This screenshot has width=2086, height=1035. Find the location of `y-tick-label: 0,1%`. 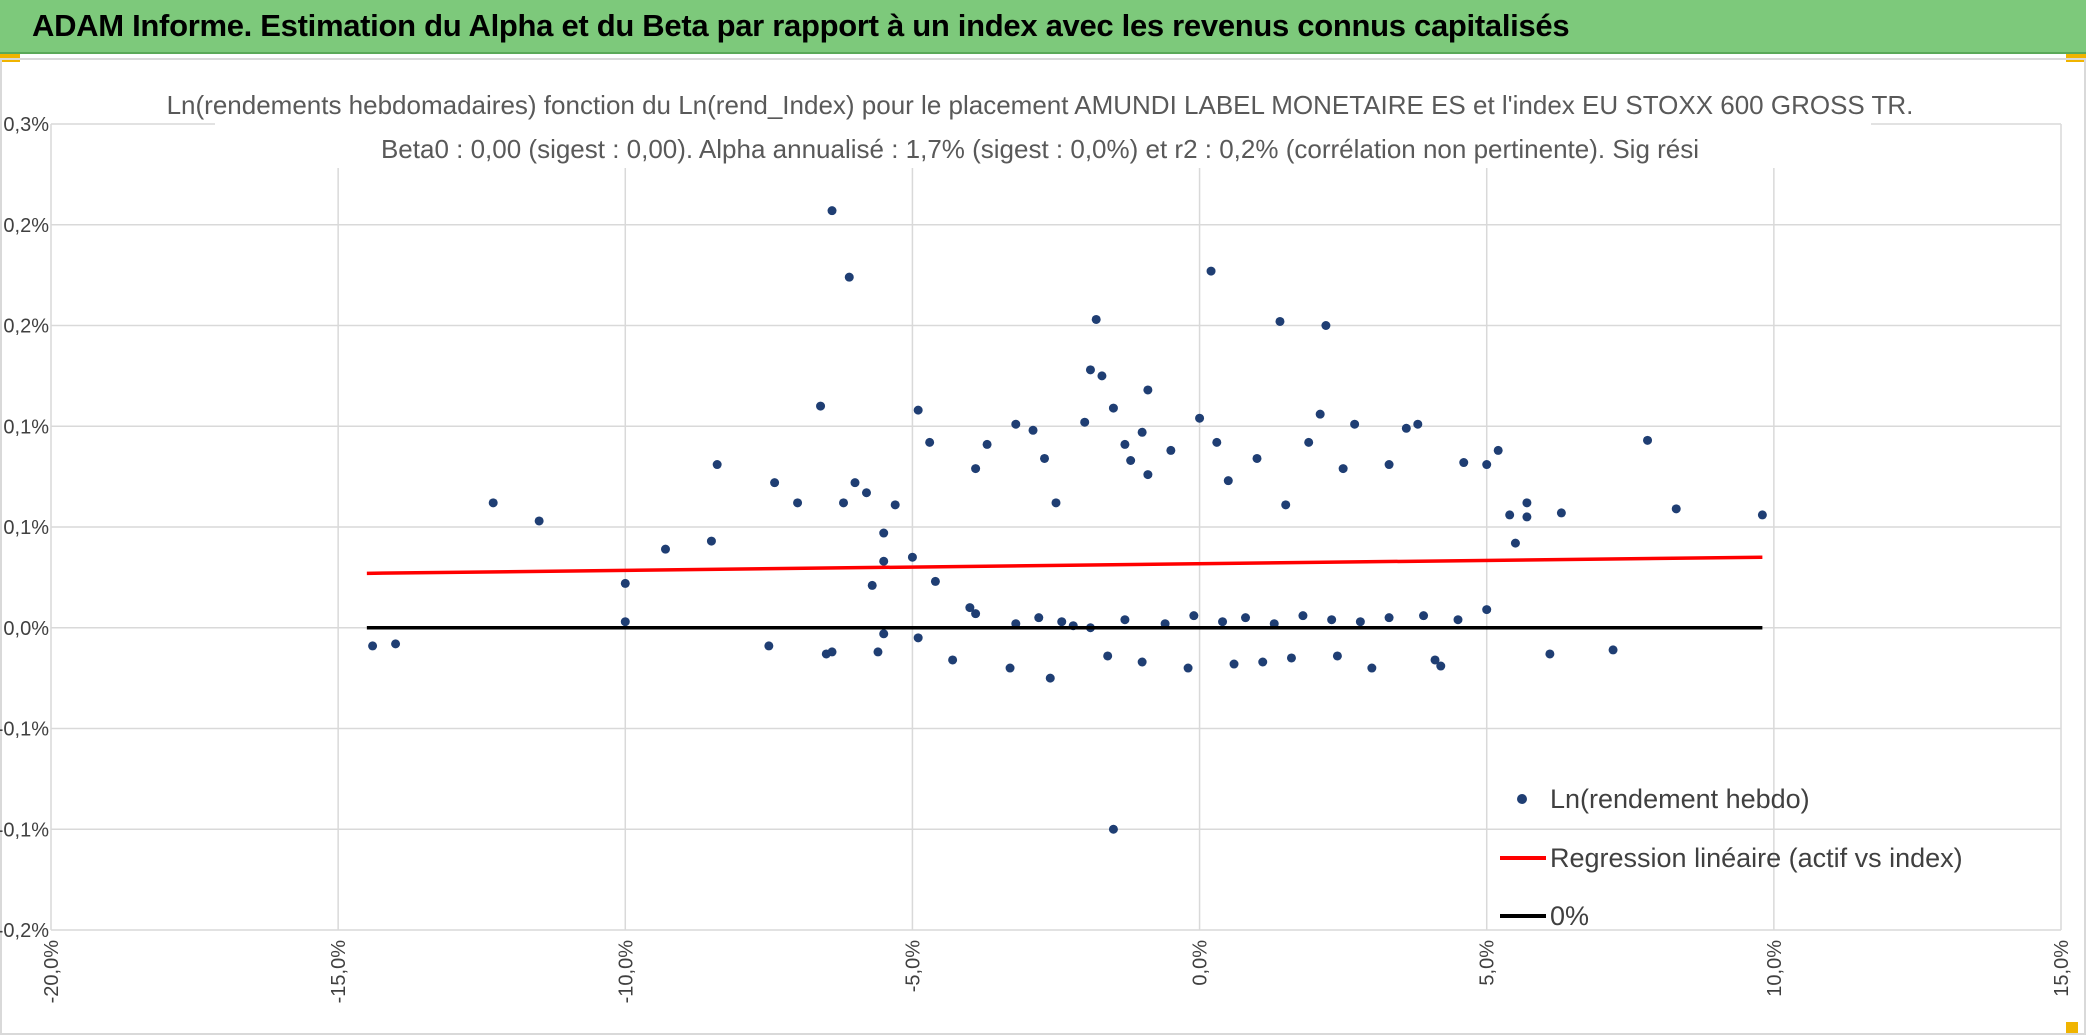

y-tick-label: 0,1% is located at coordinates (26, 528).